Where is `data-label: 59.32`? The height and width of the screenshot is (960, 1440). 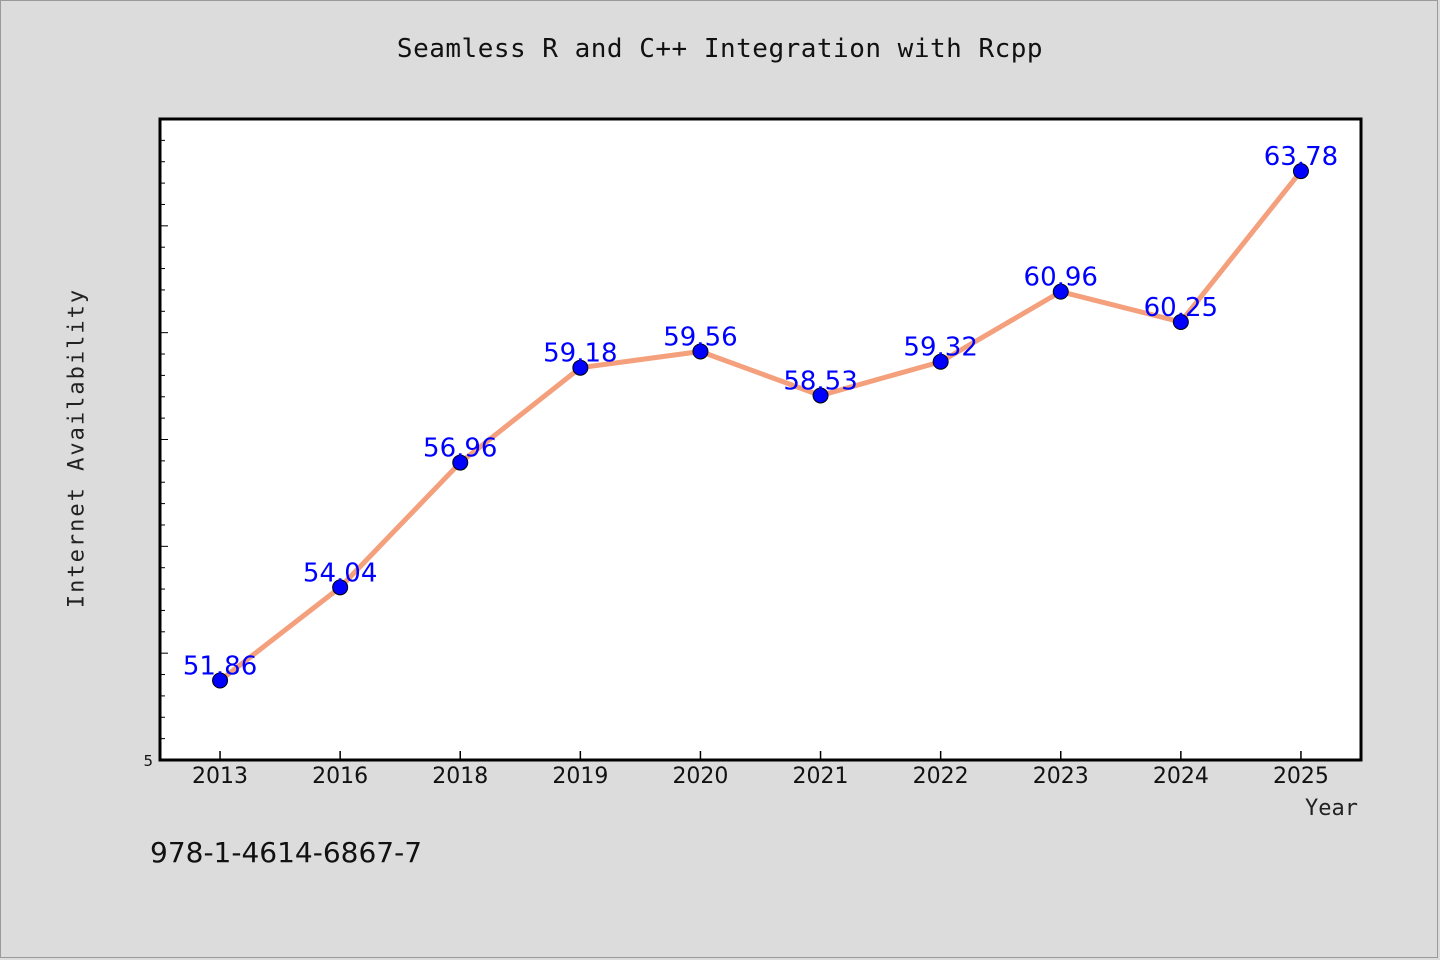 data-label: 59.32 is located at coordinates (940, 348).